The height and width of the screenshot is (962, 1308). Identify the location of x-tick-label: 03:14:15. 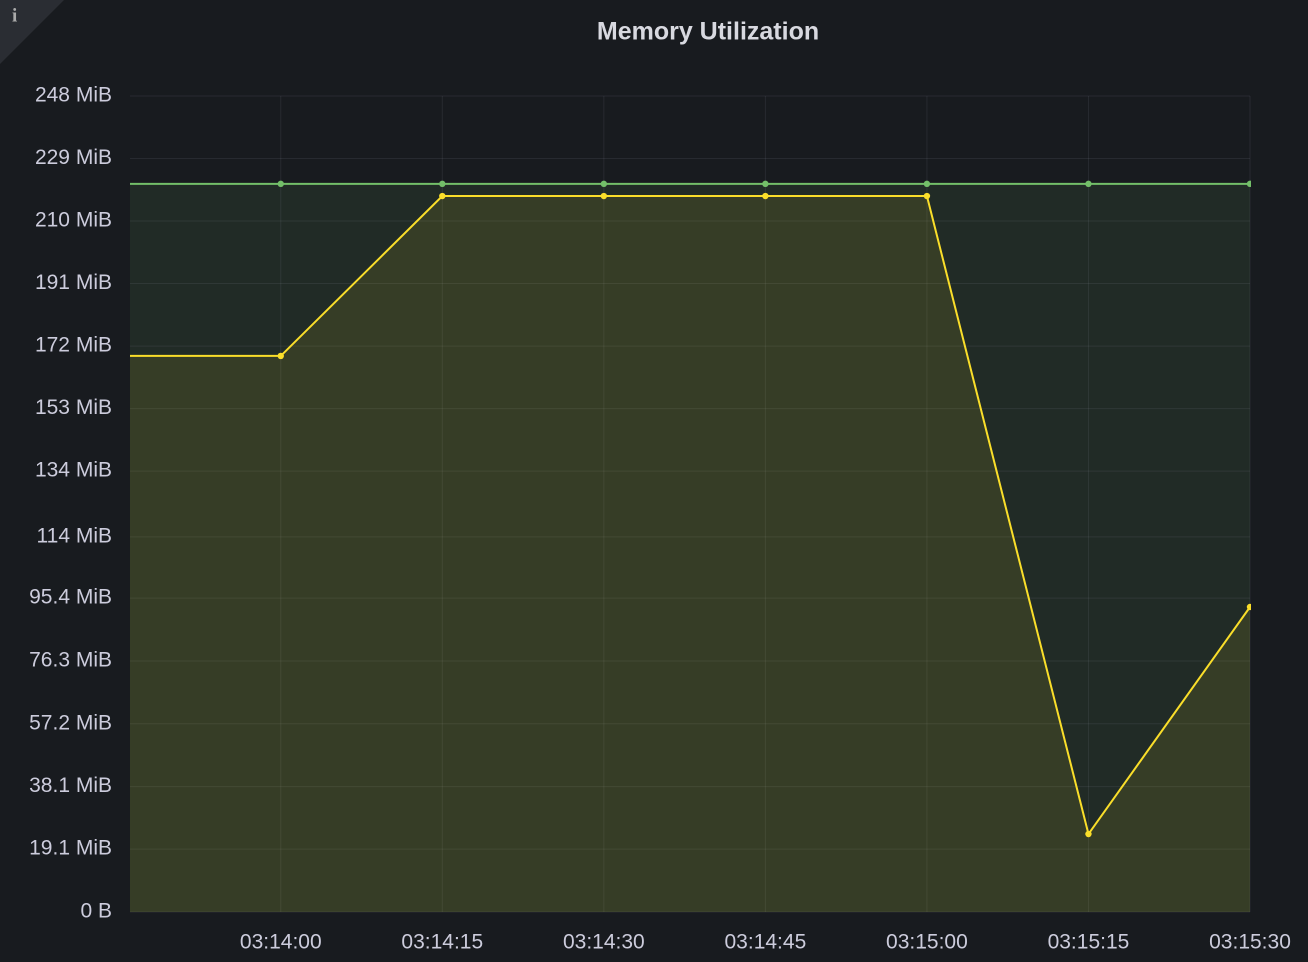
(442, 942).